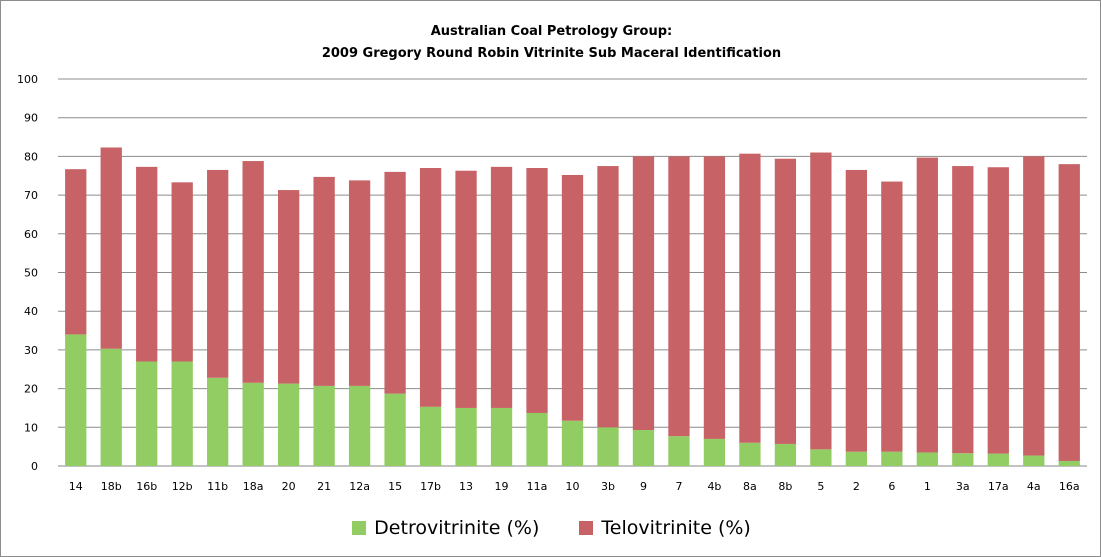  I want to click on bar-detrovitrinite-16a, so click(1069, 463).